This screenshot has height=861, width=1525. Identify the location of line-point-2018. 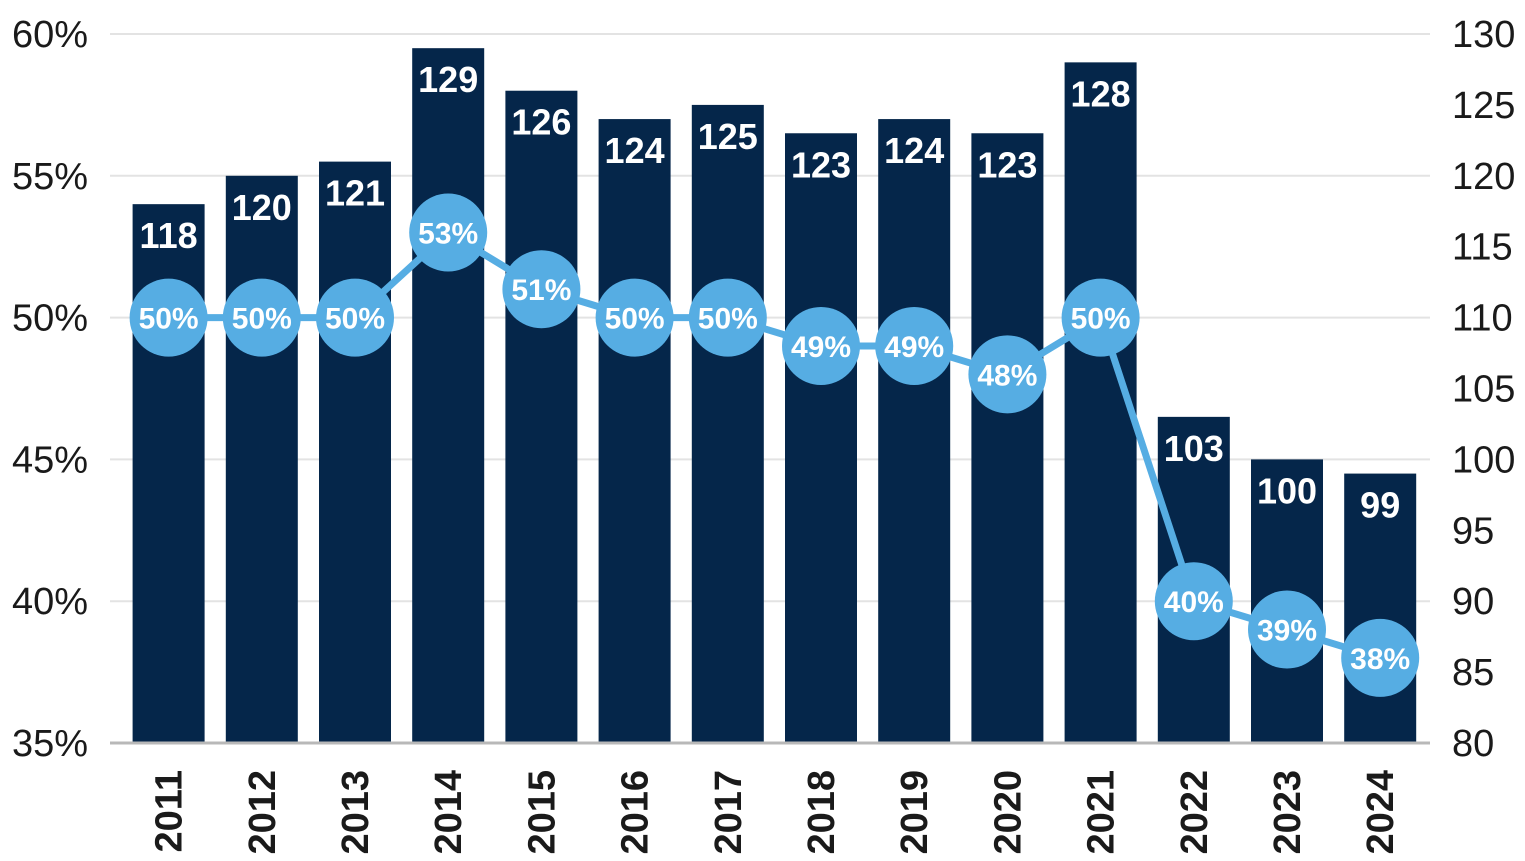
(821, 345).